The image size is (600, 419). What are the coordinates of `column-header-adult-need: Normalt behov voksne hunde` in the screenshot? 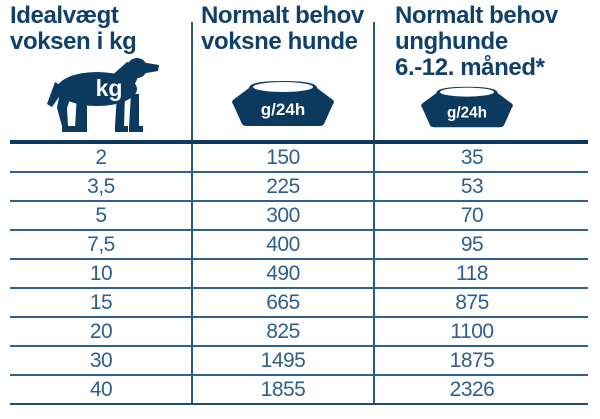 It's located at (282, 29).